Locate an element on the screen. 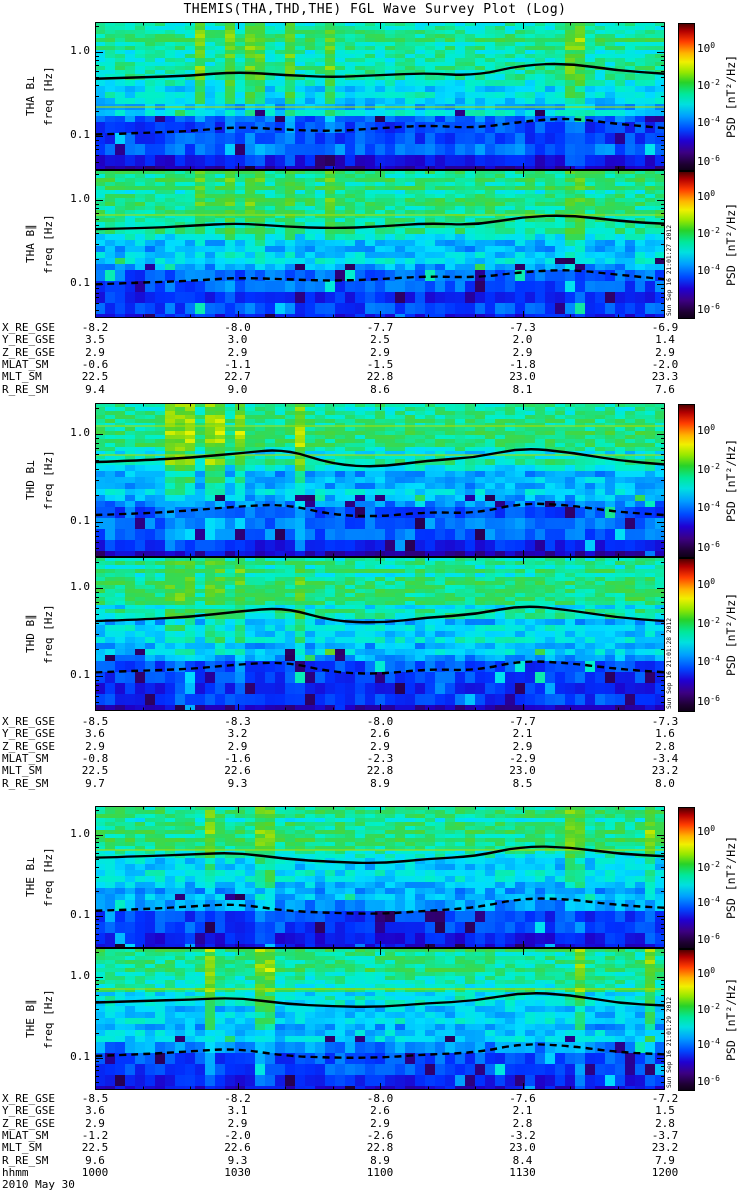 The image size is (750, 1200). ephemeris-value: -3.7 is located at coordinates (665, 1135).